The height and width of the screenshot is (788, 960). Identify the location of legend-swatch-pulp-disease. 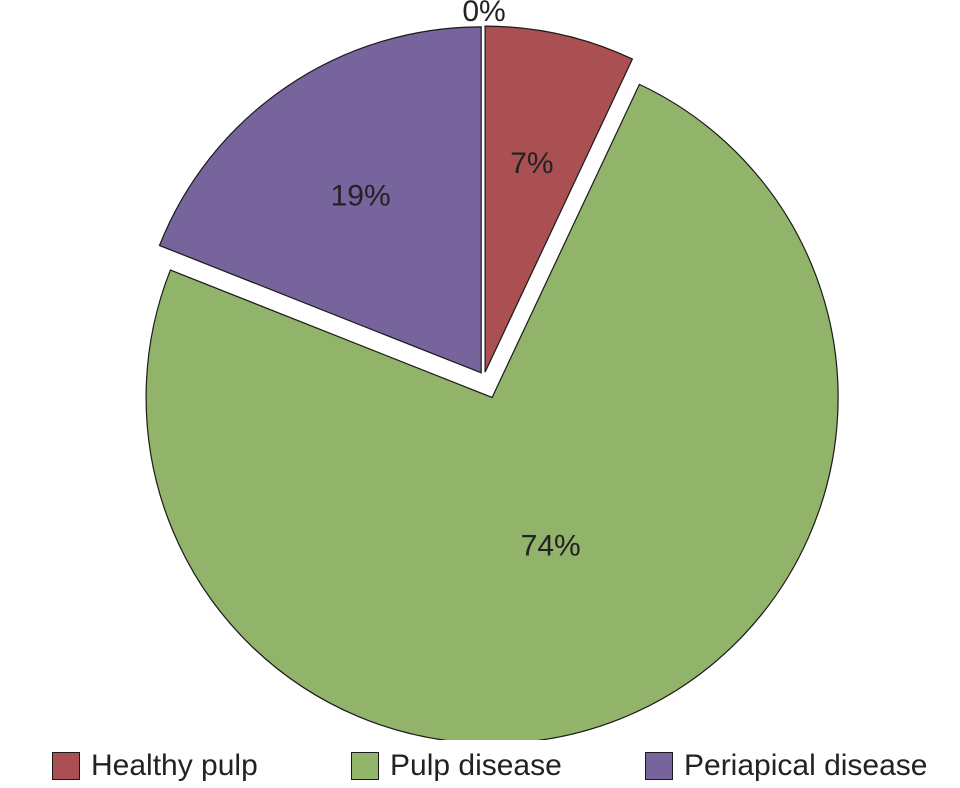
(365, 766).